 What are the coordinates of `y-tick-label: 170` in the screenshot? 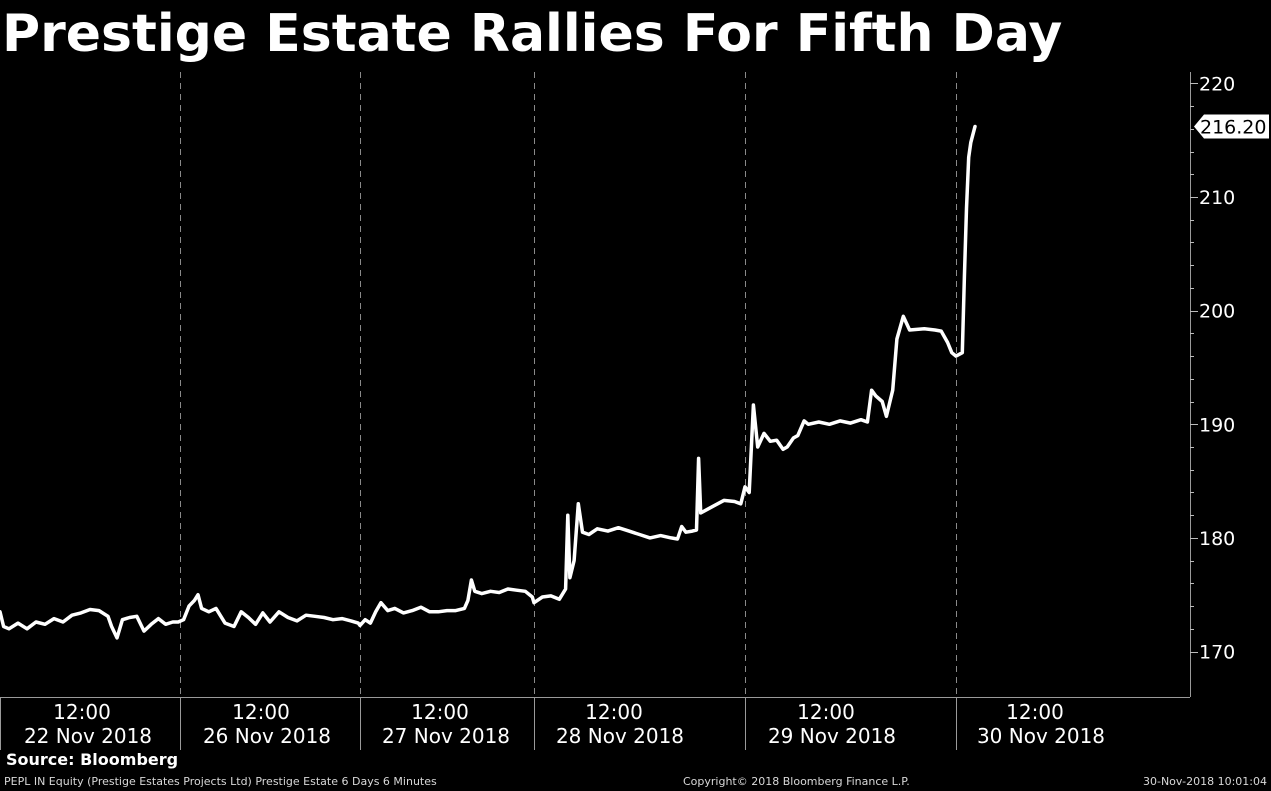 It's located at (1217, 653).